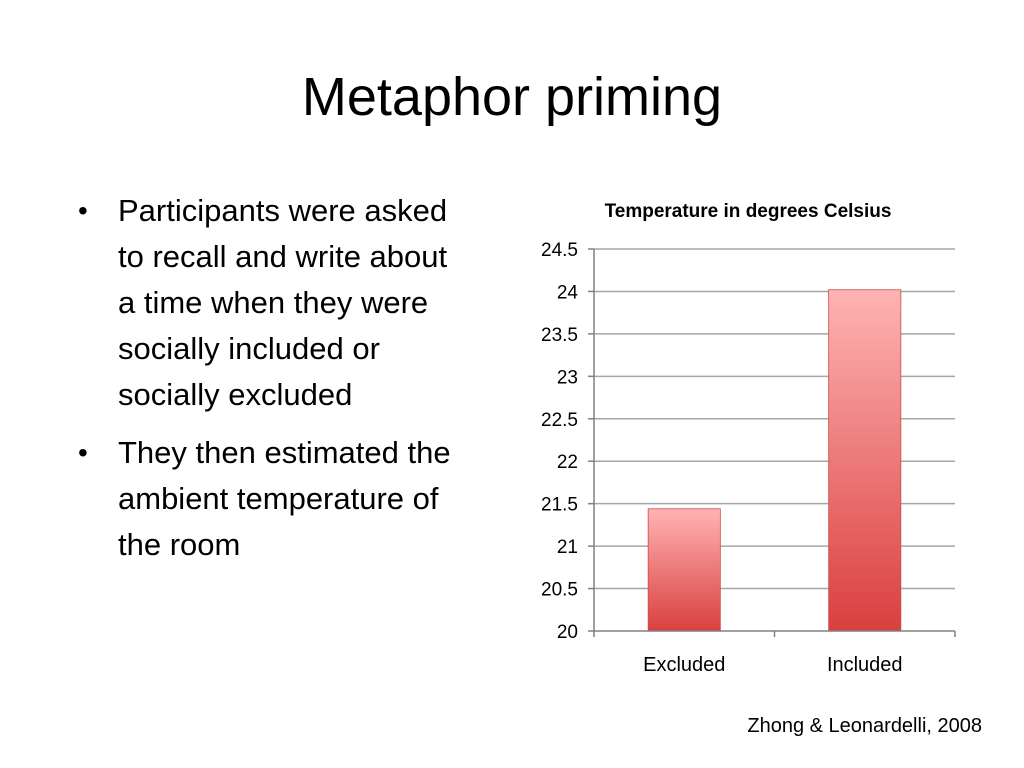 This screenshot has width=1024, height=768. What do you see at coordinates (684, 570) in the screenshot?
I see `bar-excluded` at bounding box center [684, 570].